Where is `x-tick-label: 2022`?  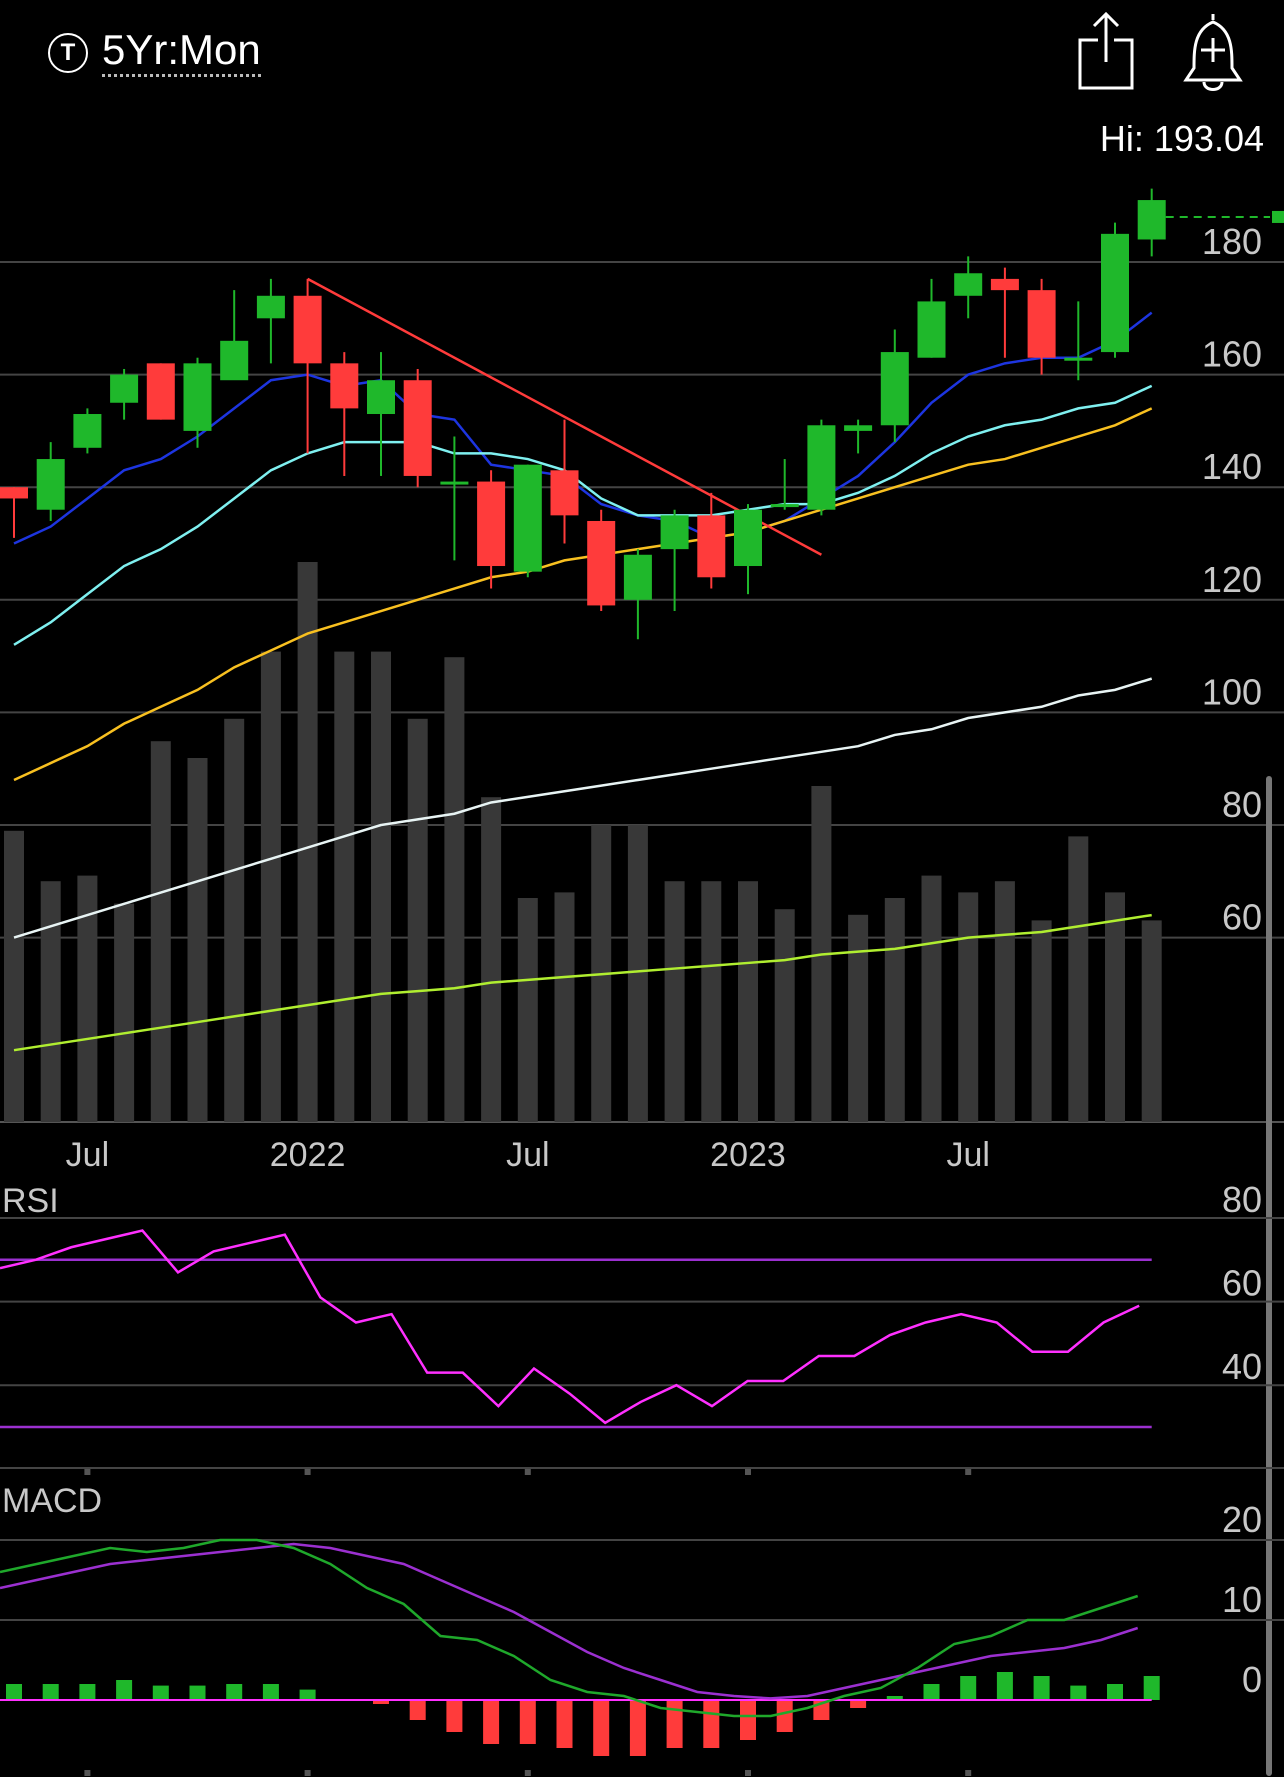
x-tick-label: 2022 is located at coordinates (308, 1155).